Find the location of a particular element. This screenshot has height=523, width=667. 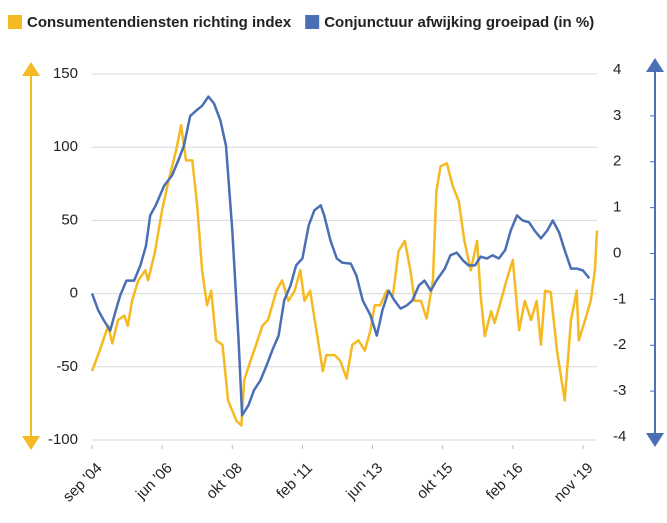

legend-label: Conjunctuur afwijking groeipad (in %) is located at coordinates (459, 22).